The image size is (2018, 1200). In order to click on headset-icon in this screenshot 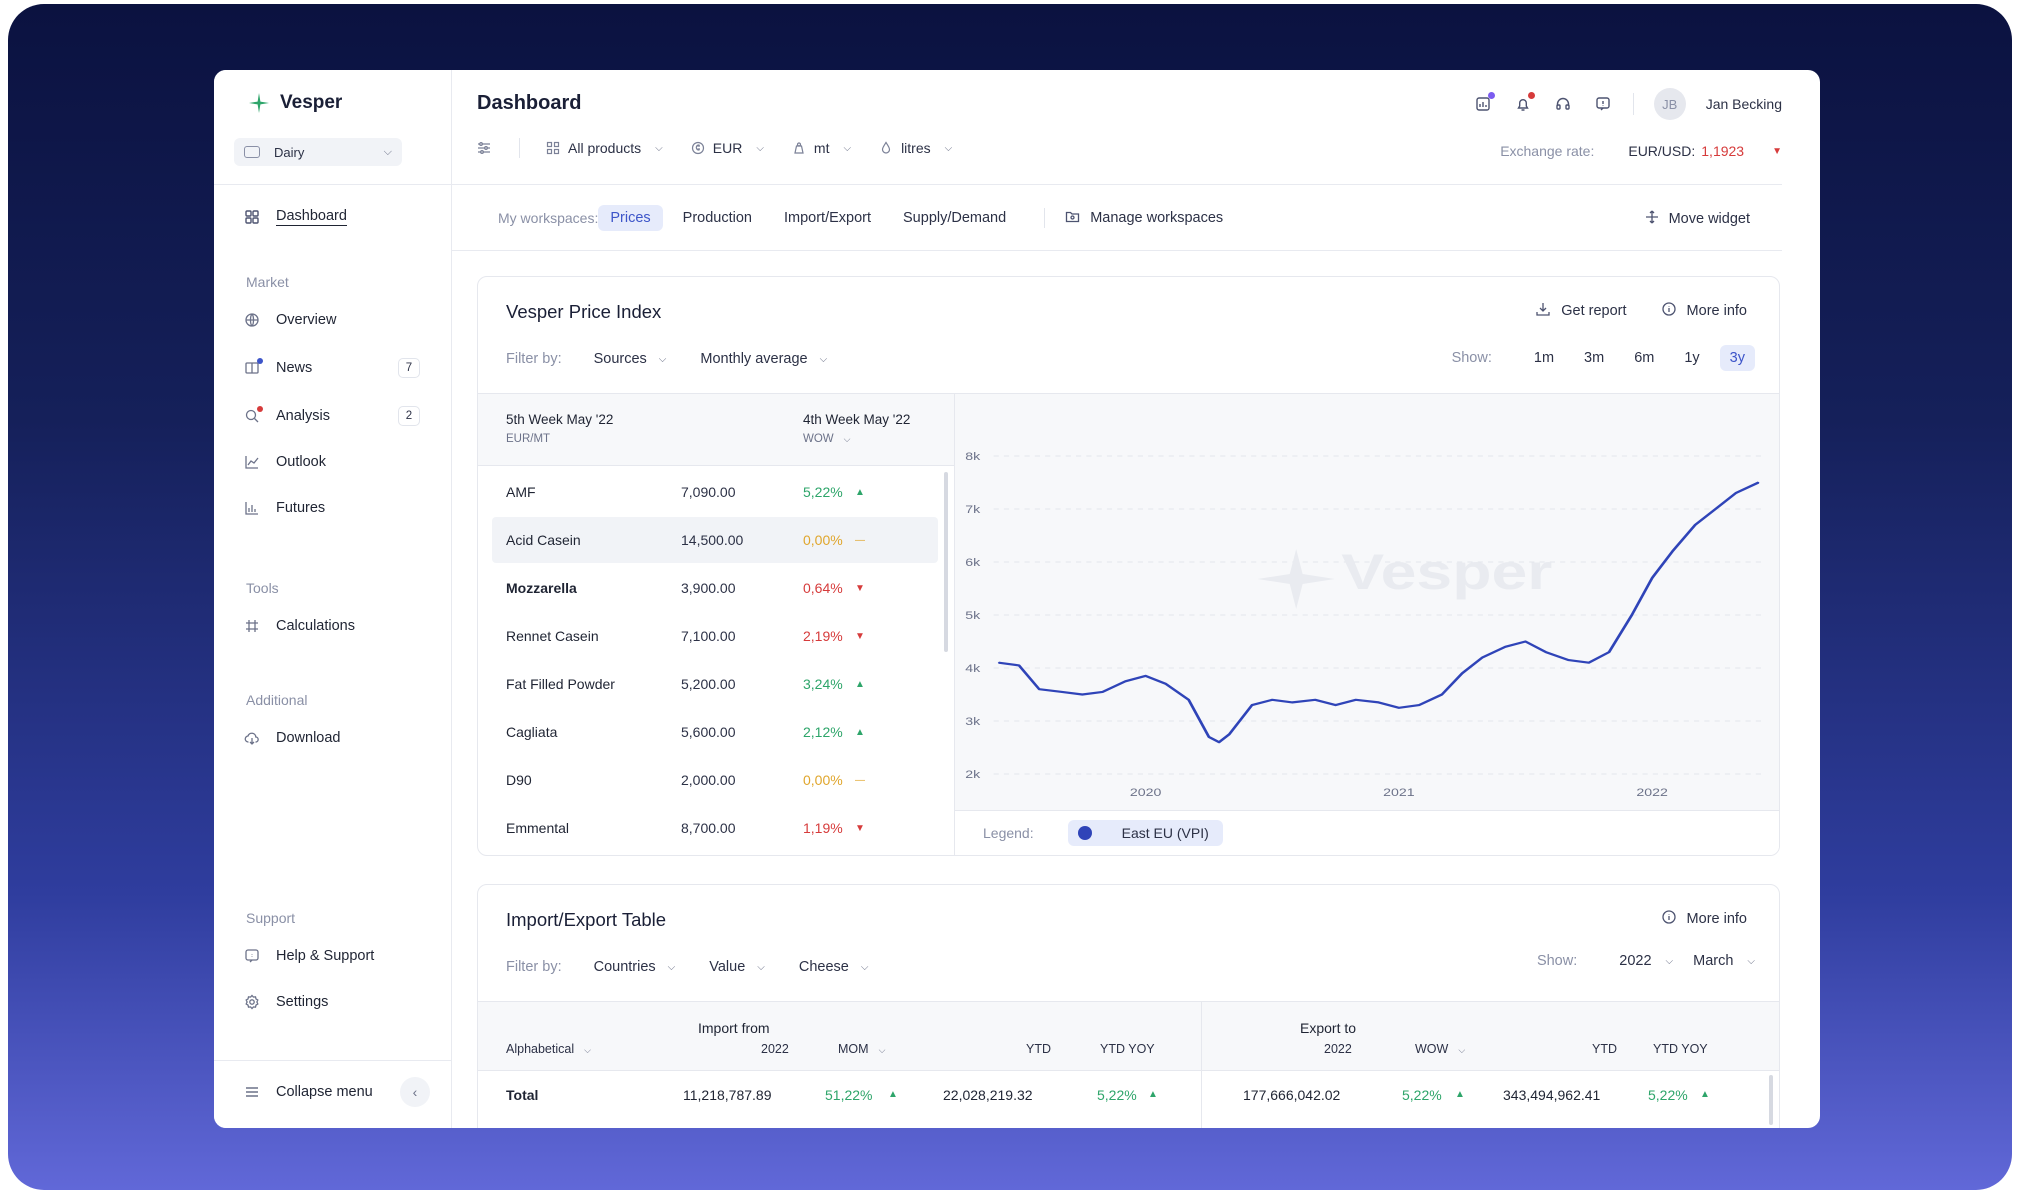, I will do `click(1563, 104)`.